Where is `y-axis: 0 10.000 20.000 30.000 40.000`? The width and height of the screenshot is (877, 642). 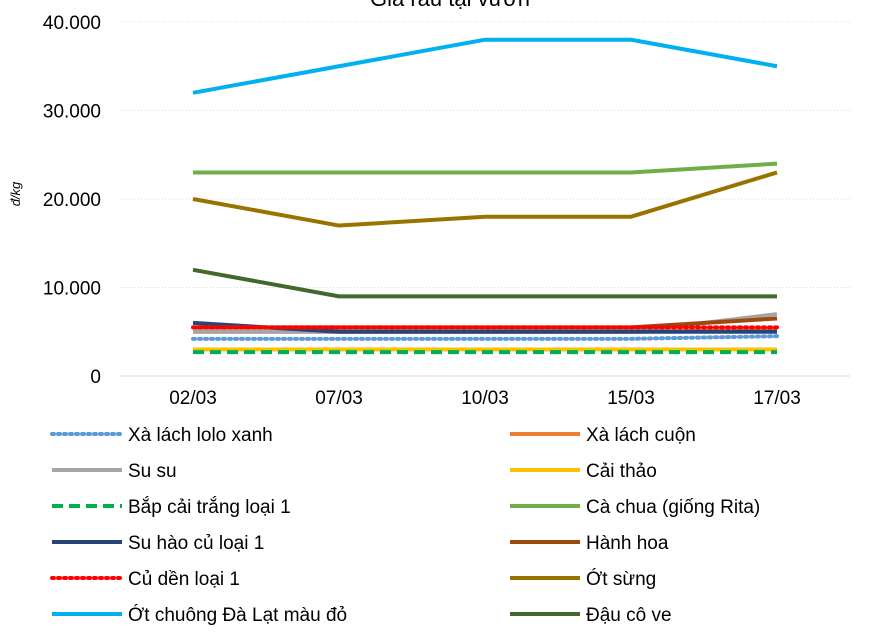 y-axis: 0 10.000 20.000 30.000 40.000 is located at coordinates (72, 200).